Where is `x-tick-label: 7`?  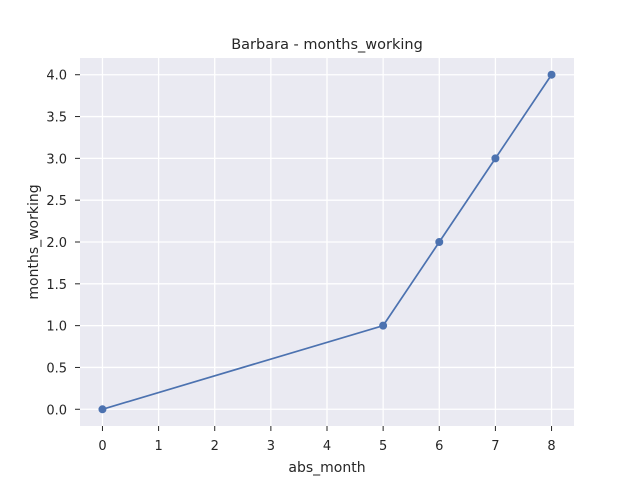
x-tick-label: 7 is located at coordinates (495, 446).